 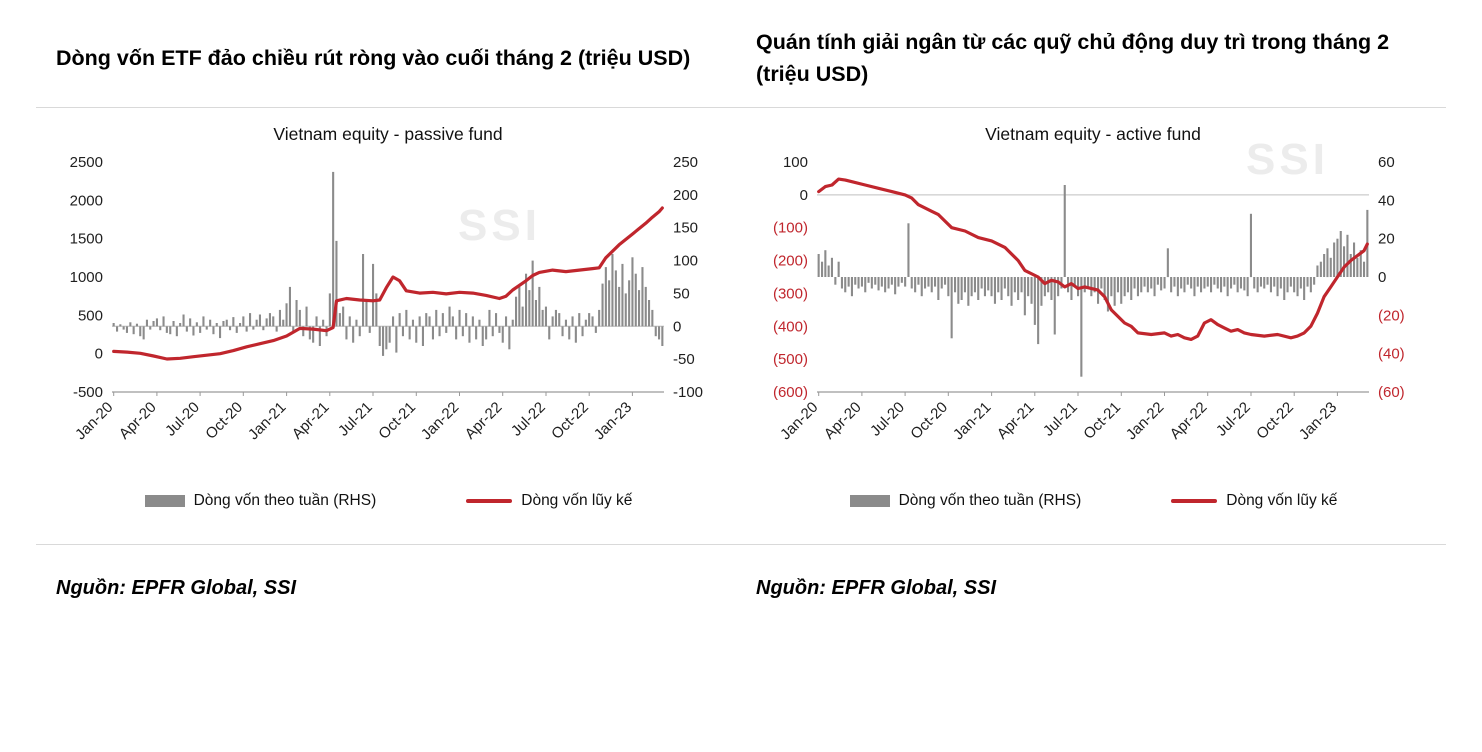 What do you see at coordinates (741, 544) in the screenshot?
I see `bottom-divider` at bounding box center [741, 544].